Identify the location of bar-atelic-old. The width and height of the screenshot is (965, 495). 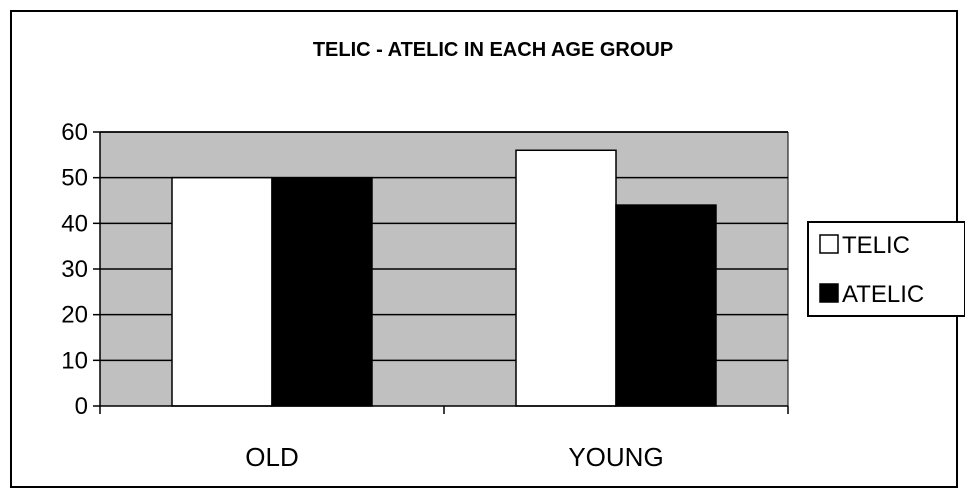
(322, 291).